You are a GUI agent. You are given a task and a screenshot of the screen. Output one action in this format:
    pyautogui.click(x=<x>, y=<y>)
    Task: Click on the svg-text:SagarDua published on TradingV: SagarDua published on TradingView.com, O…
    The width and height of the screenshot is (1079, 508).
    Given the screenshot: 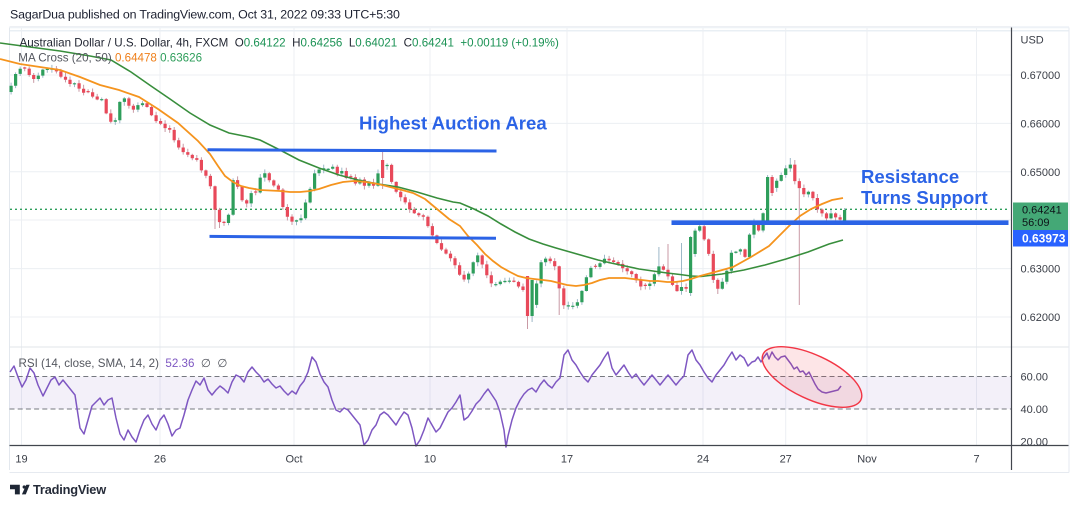 What is the action you would take?
    pyautogui.click(x=205, y=15)
    